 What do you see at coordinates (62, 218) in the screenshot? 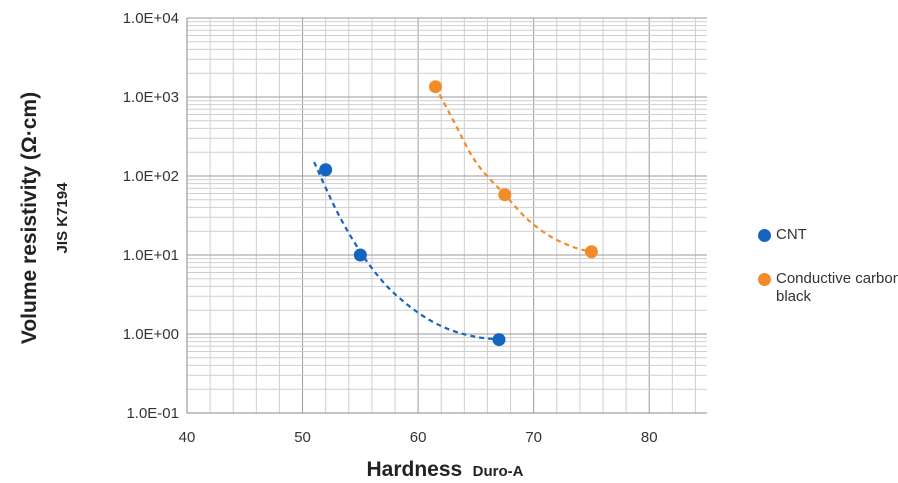
I see `y-axis-label-sub: JIS K7194` at bounding box center [62, 218].